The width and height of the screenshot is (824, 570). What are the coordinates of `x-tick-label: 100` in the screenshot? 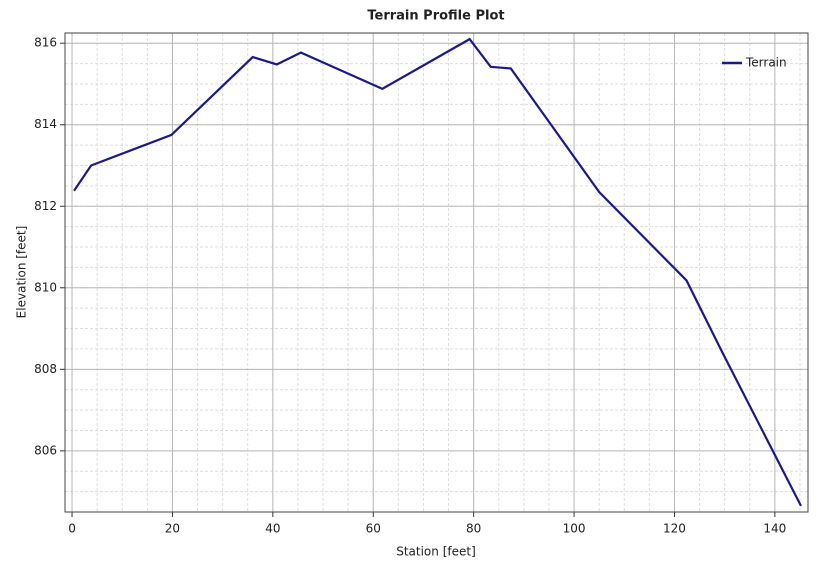 It's located at (574, 529).